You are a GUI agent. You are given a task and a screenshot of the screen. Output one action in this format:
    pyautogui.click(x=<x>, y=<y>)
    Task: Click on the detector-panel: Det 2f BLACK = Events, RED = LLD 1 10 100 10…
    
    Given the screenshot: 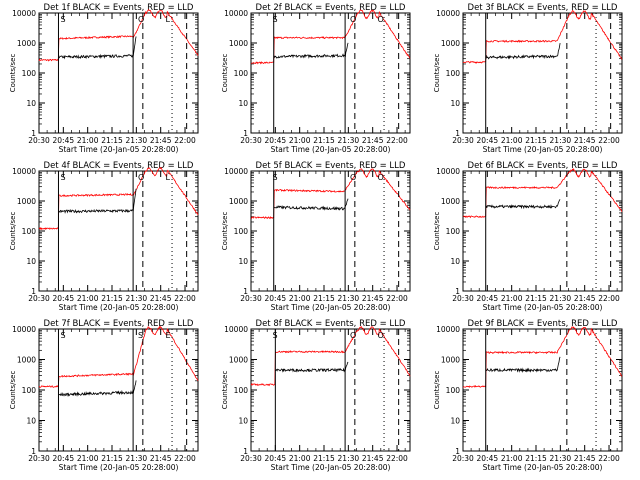 What is the action you would take?
    pyautogui.click(x=316, y=78)
    